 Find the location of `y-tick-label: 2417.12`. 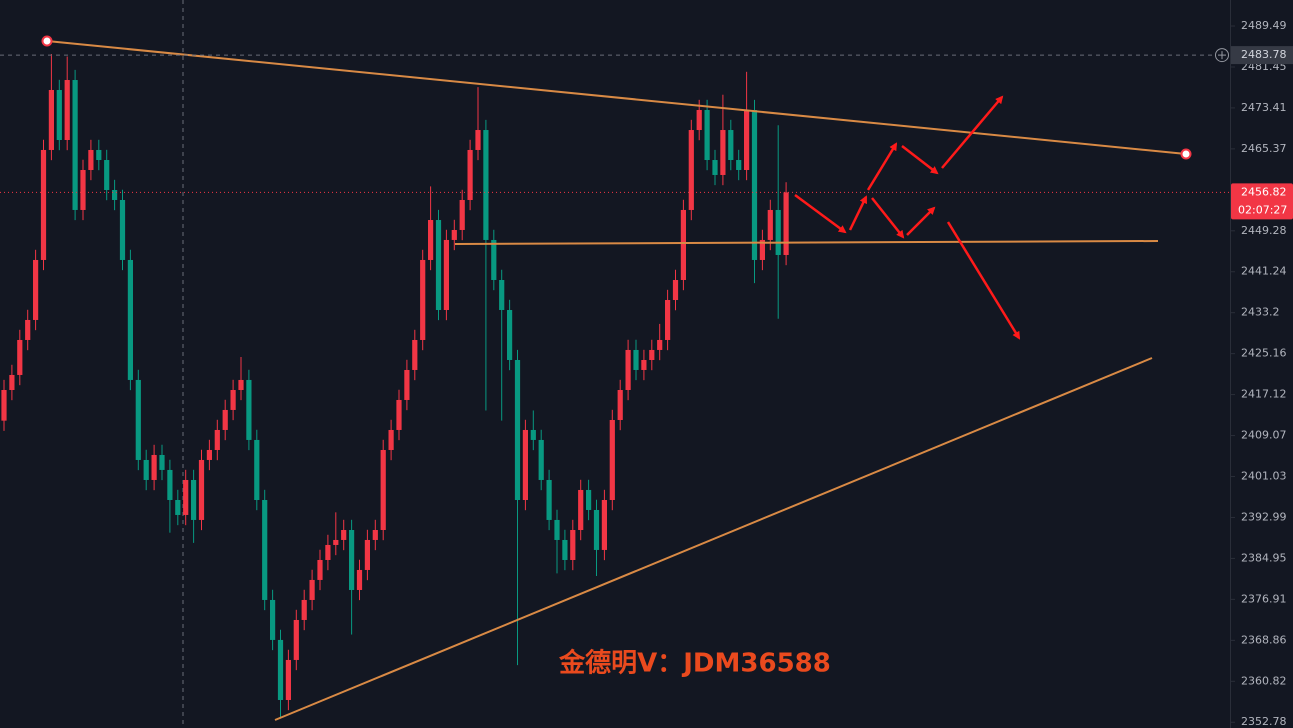

y-tick-label: 2417.12 is located at coordinates (1264, 394).